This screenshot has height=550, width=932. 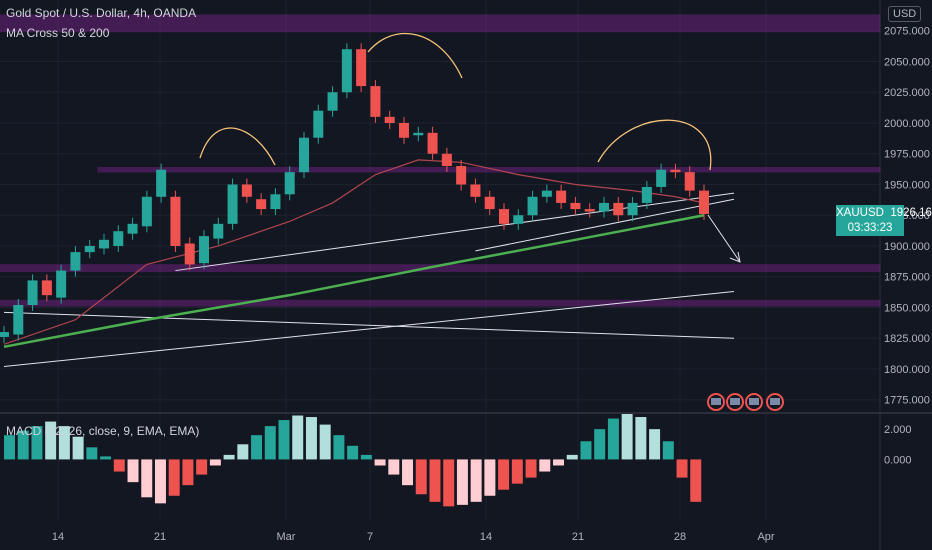 I want to click on macd-axis-tick: 2.000, so click(x=898, y=430).